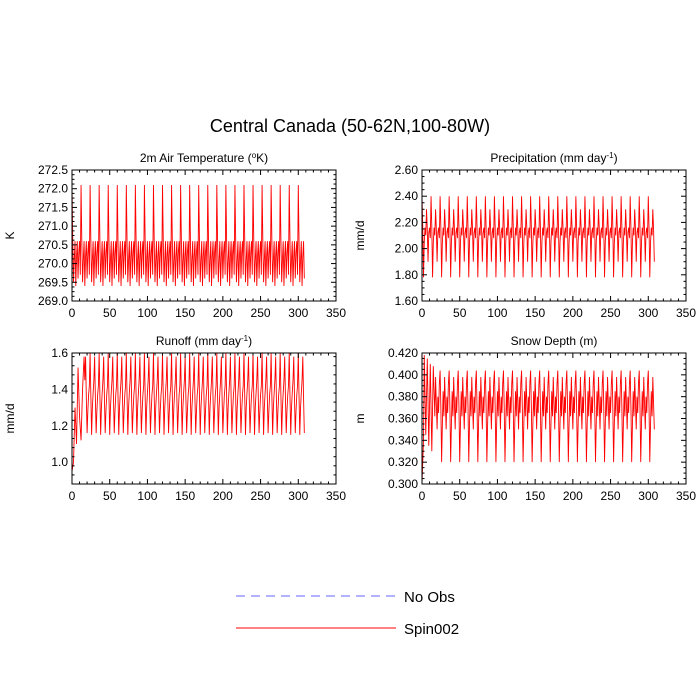 Image resolution: width=700 pixels, height=700 pixels. I want to click on y-tick-label: 0.420, so click(403, 353).